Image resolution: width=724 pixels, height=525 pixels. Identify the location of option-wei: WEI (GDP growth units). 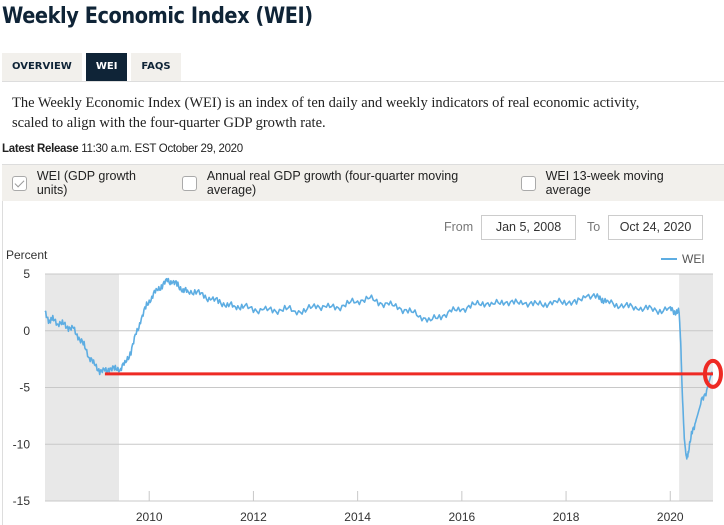
(90, 183).